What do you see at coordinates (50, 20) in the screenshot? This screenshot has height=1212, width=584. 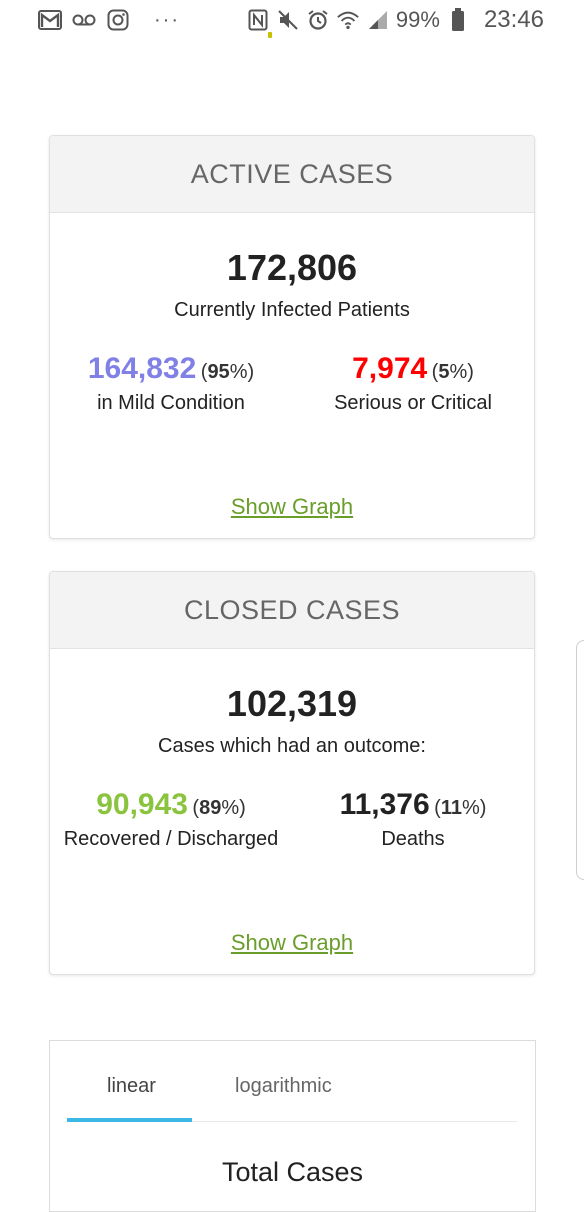 I see `gmail-icon` at bounding box center [50, 20].